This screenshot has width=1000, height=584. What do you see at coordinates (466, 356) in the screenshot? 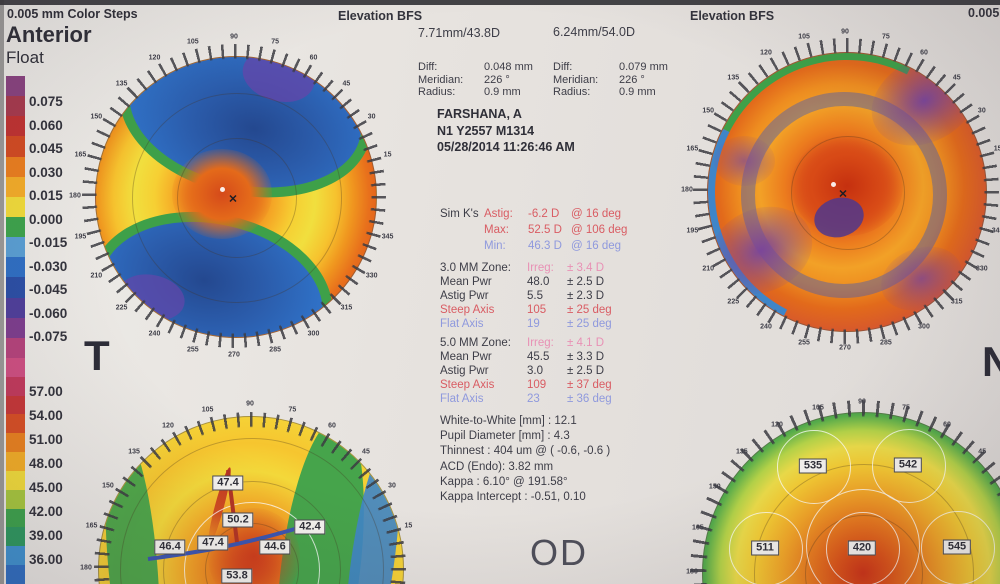
I see `zone5-meanpwr-label: Mean Pwr` at bounding box center [466, 356].